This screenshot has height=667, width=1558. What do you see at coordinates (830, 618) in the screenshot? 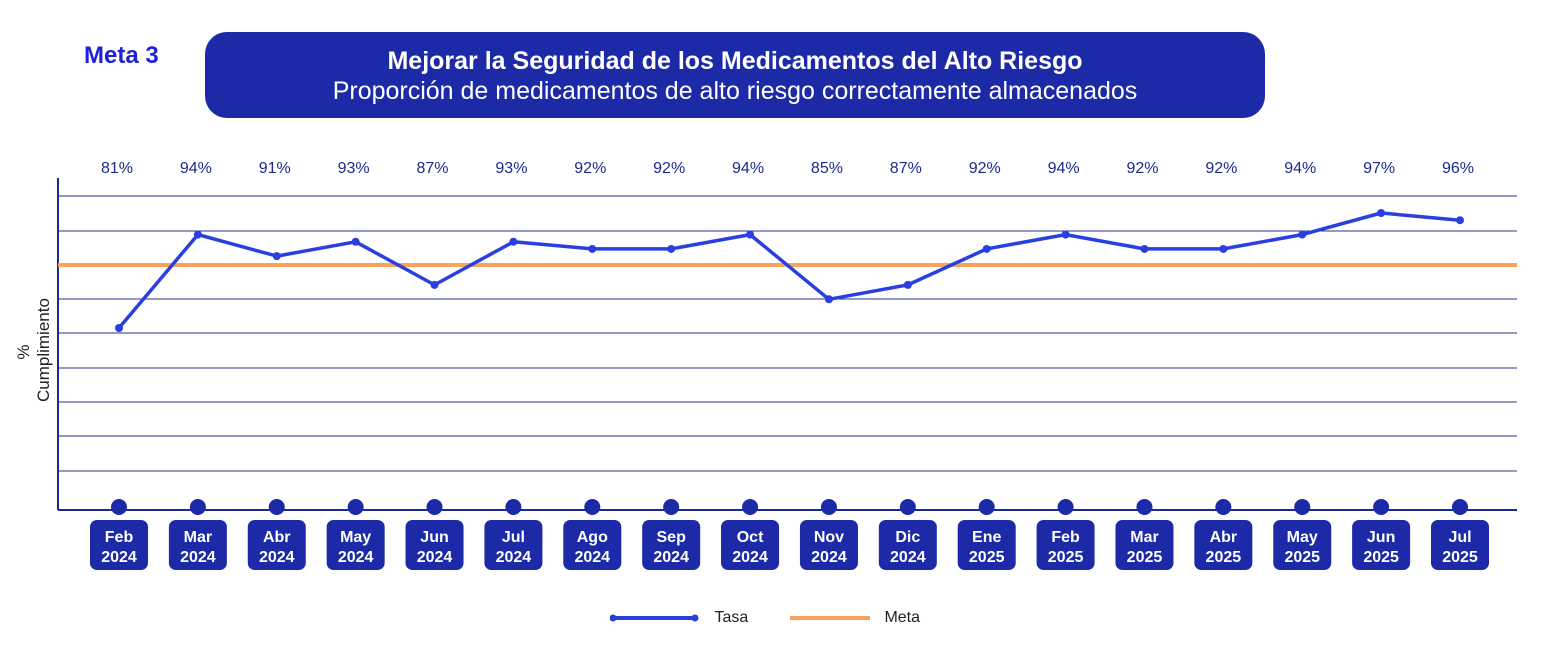
I see `legend-meta-marker` at bounding box center [830, 618].